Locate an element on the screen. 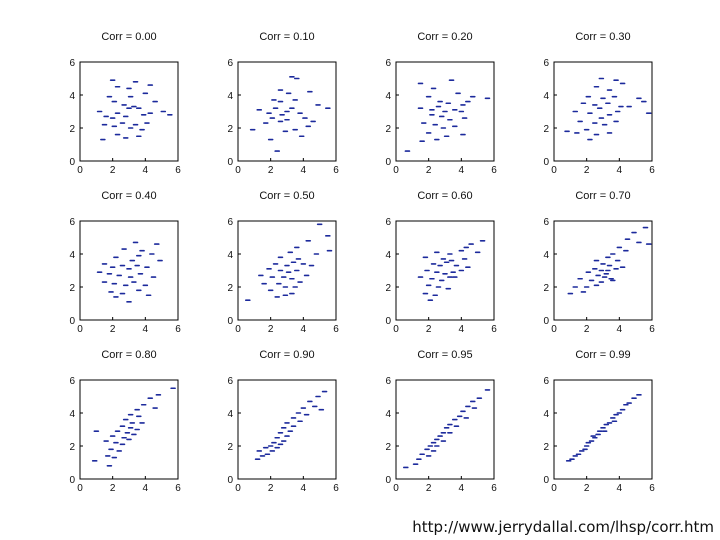  panel-title: Corr = 0.30 is located at coordinates (602, 37).